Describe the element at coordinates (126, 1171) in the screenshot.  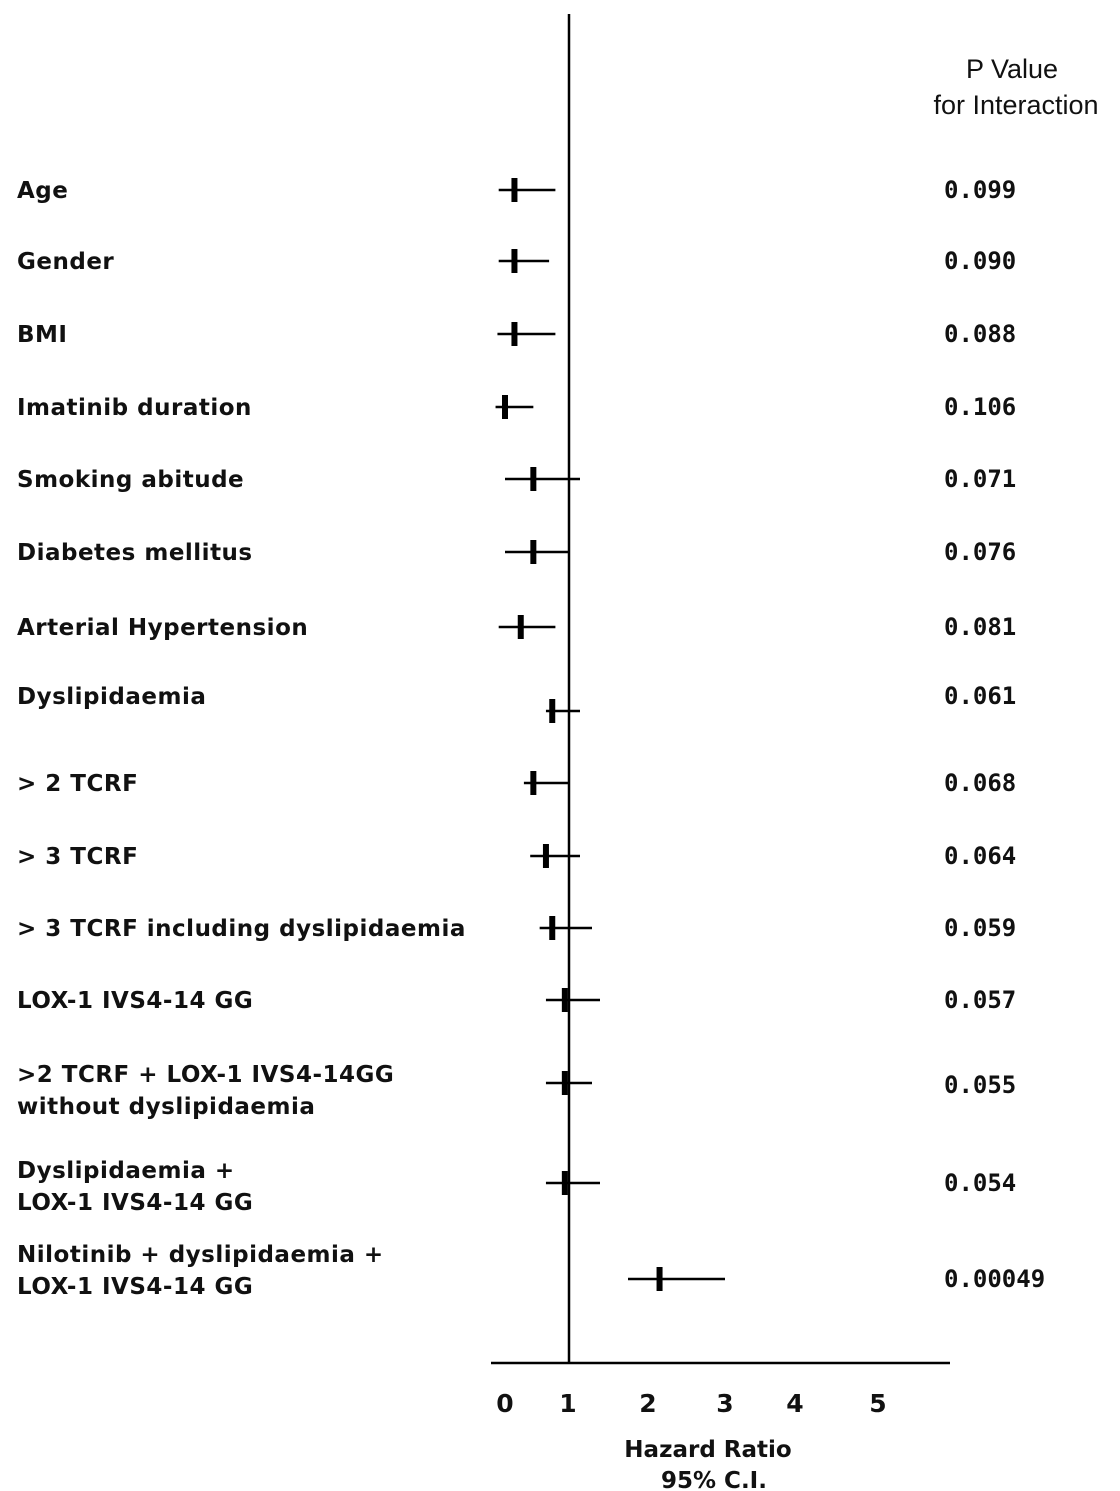
I see `row-label: Dyslipidaemia +` at that location.